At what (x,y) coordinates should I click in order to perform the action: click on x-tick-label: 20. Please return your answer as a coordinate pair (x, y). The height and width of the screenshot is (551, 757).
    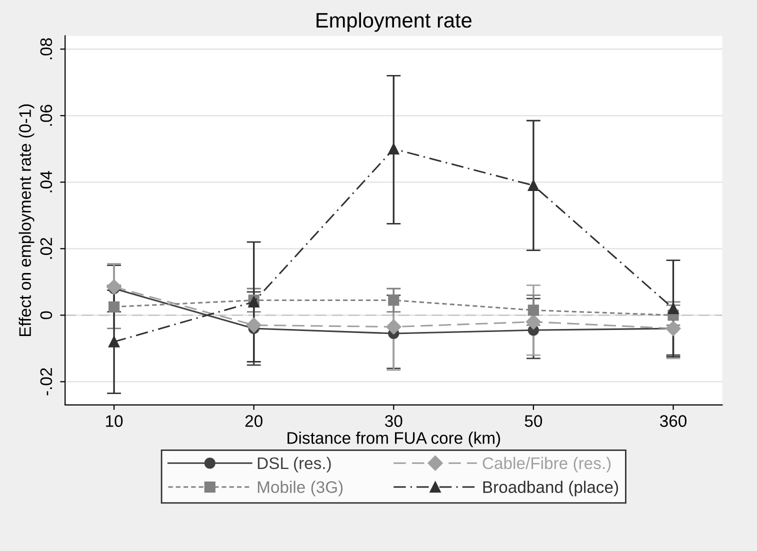
    Looking at the image, I should click on (253, 421).